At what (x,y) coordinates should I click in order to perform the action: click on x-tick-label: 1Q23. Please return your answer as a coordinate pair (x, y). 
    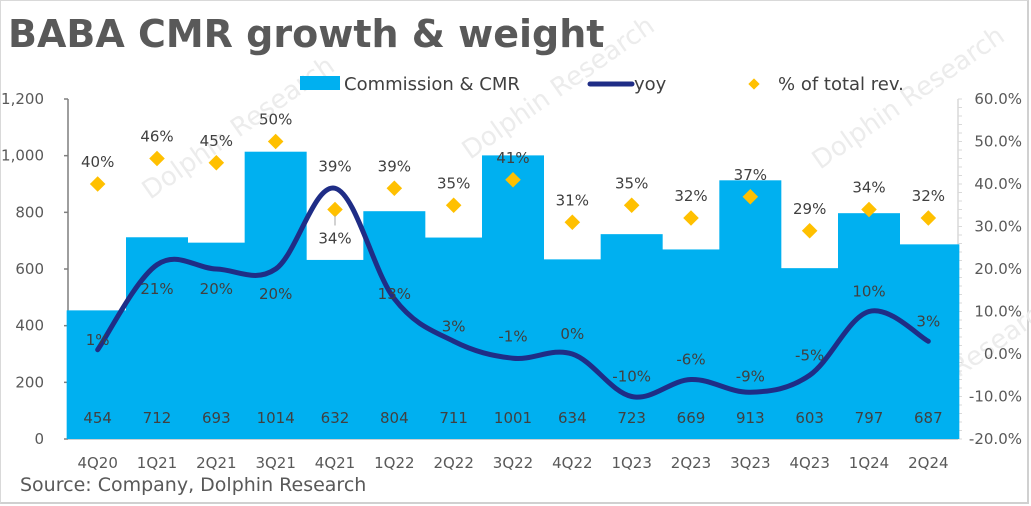
    Looking at the image, I should click on (631, 463).